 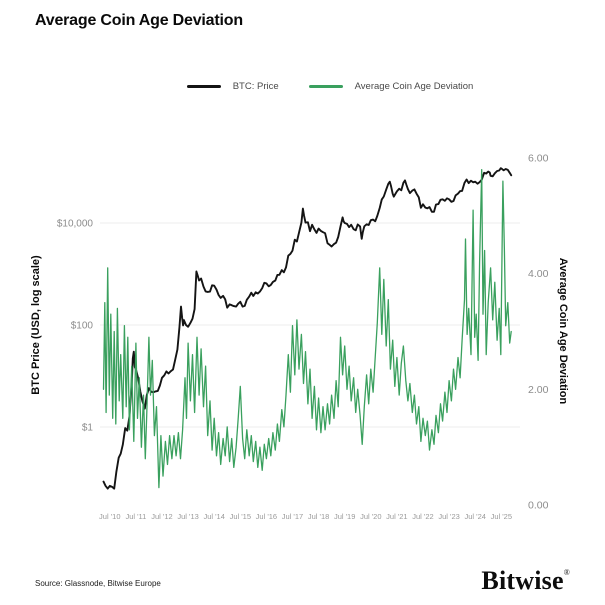 What do you see at coordinates (139, 20) in the screenshot?
I see `page-title: Average Coin Age Deviation` at bounding box center [139, 20].